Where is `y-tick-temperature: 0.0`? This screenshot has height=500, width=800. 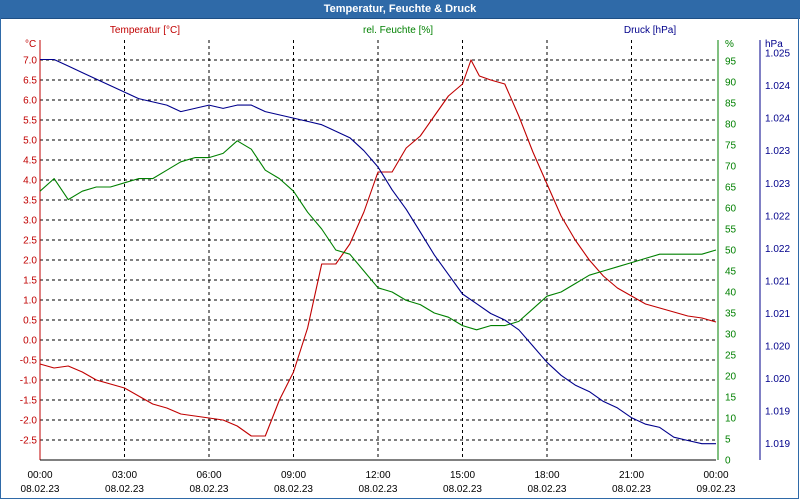
y-tick-temperature: 0.0 is located at coordinates (30, 341).